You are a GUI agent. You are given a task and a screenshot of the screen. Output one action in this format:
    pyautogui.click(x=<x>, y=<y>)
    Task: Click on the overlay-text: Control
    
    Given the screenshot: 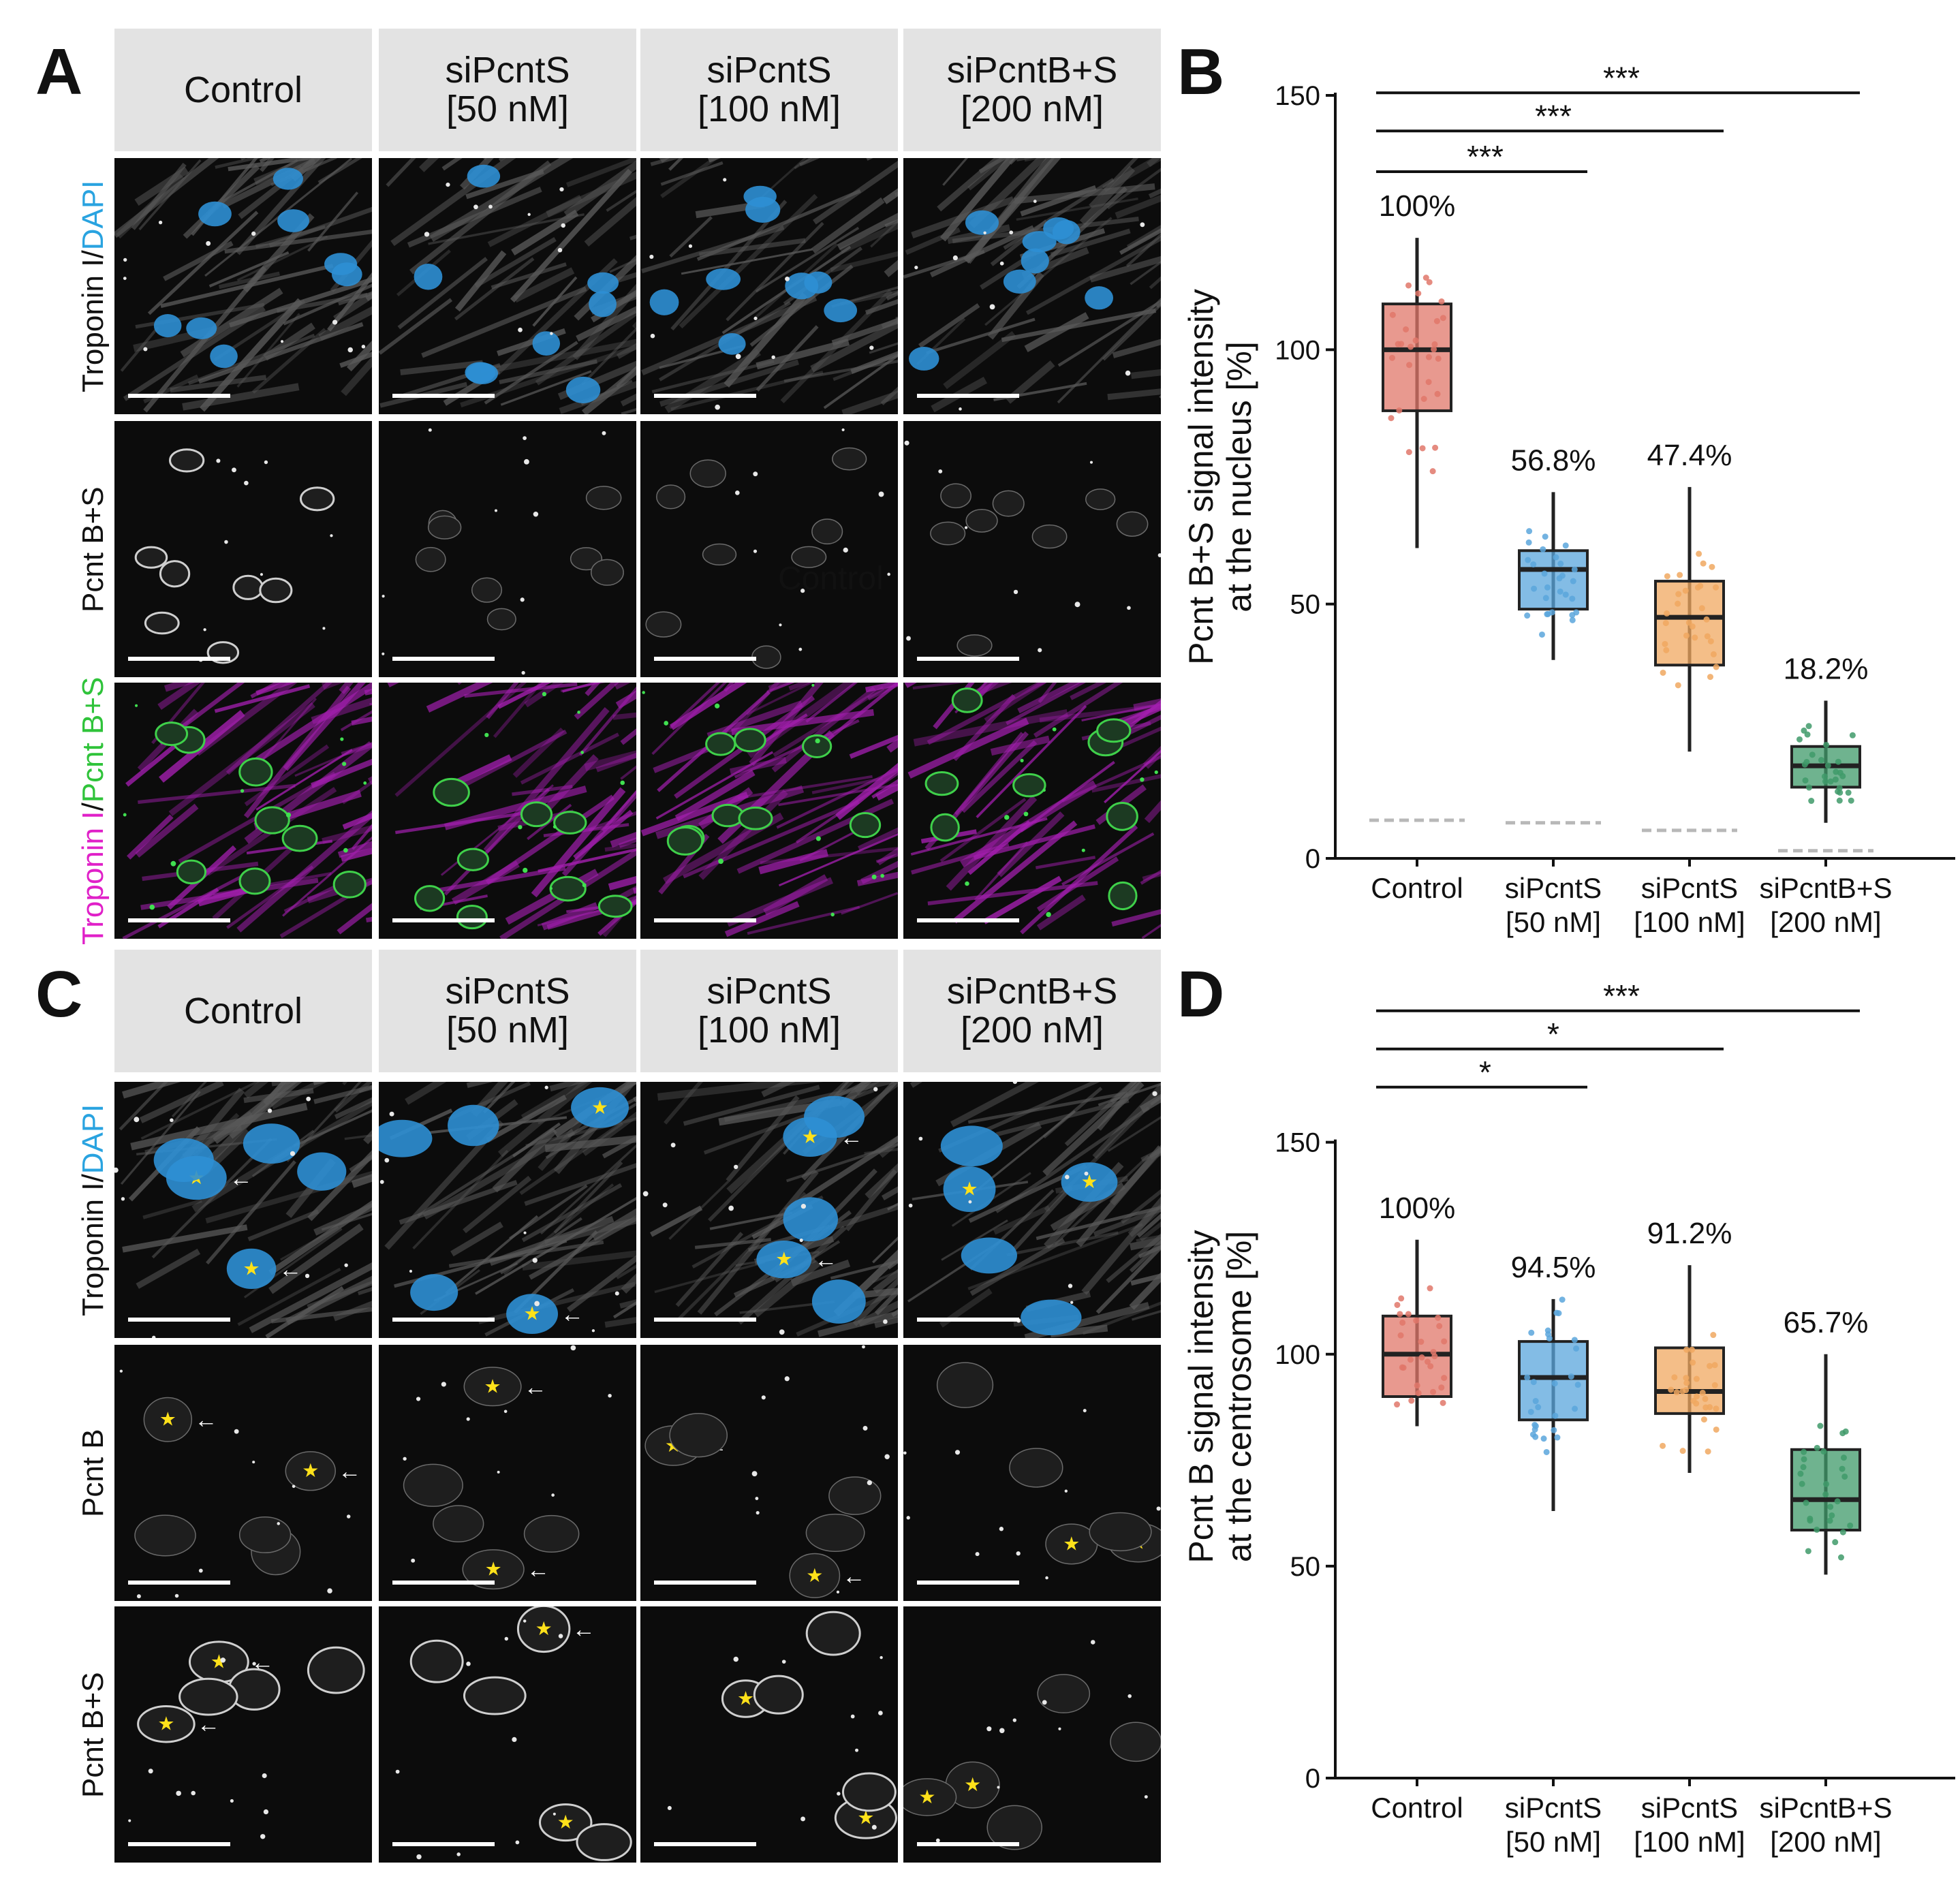 What is the action you would take?
    pyautogui.click(x=831, y=579)
    